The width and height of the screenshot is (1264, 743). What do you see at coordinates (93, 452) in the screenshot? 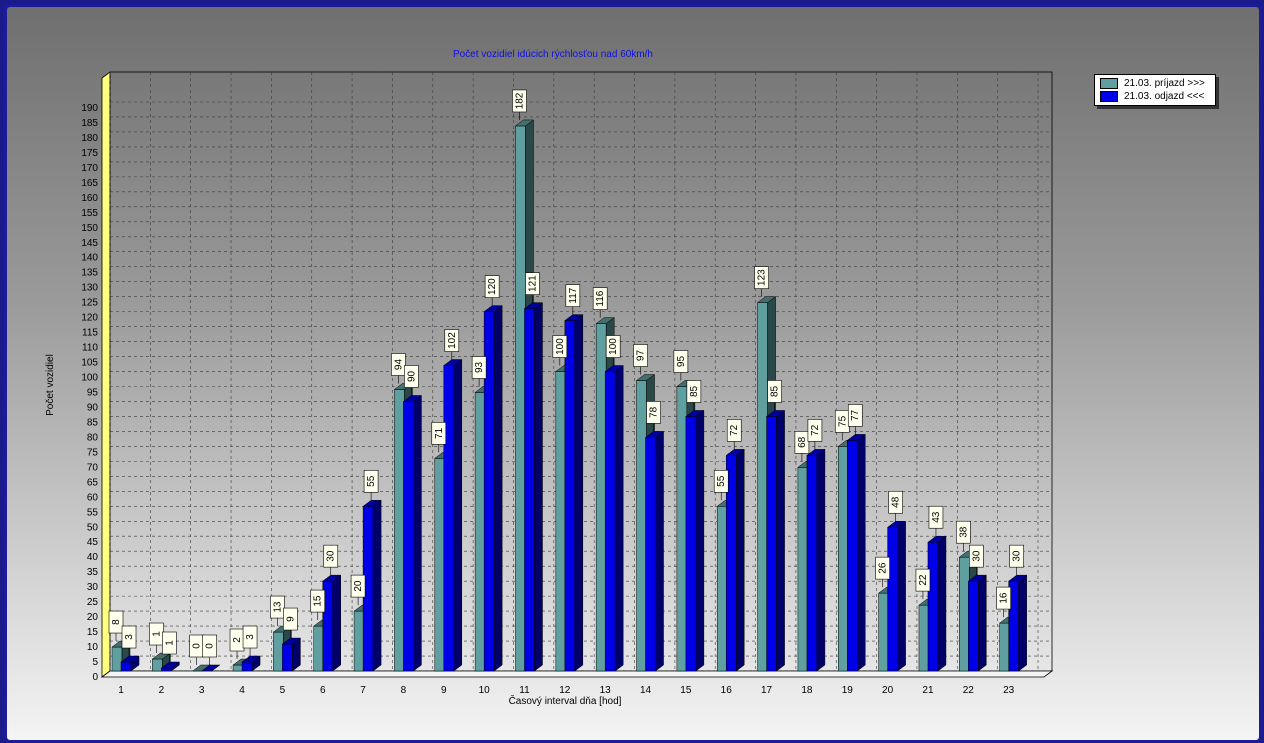
I see `y-tick-label: 75` at bounding box center [93, 452].